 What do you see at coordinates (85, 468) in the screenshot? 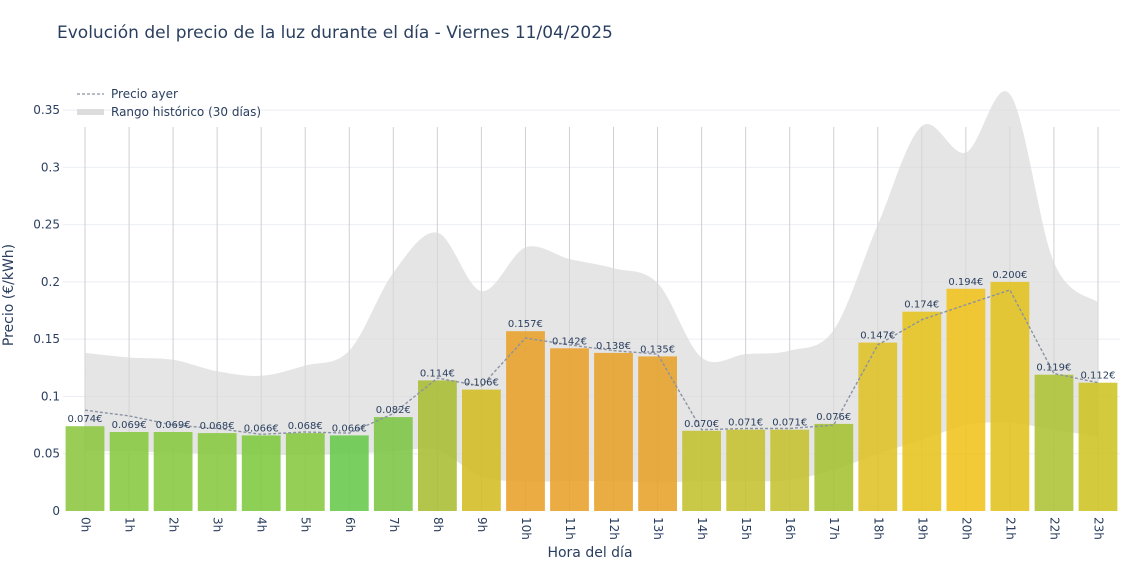
I see `bar-0h` at bounding box center [85, 468].